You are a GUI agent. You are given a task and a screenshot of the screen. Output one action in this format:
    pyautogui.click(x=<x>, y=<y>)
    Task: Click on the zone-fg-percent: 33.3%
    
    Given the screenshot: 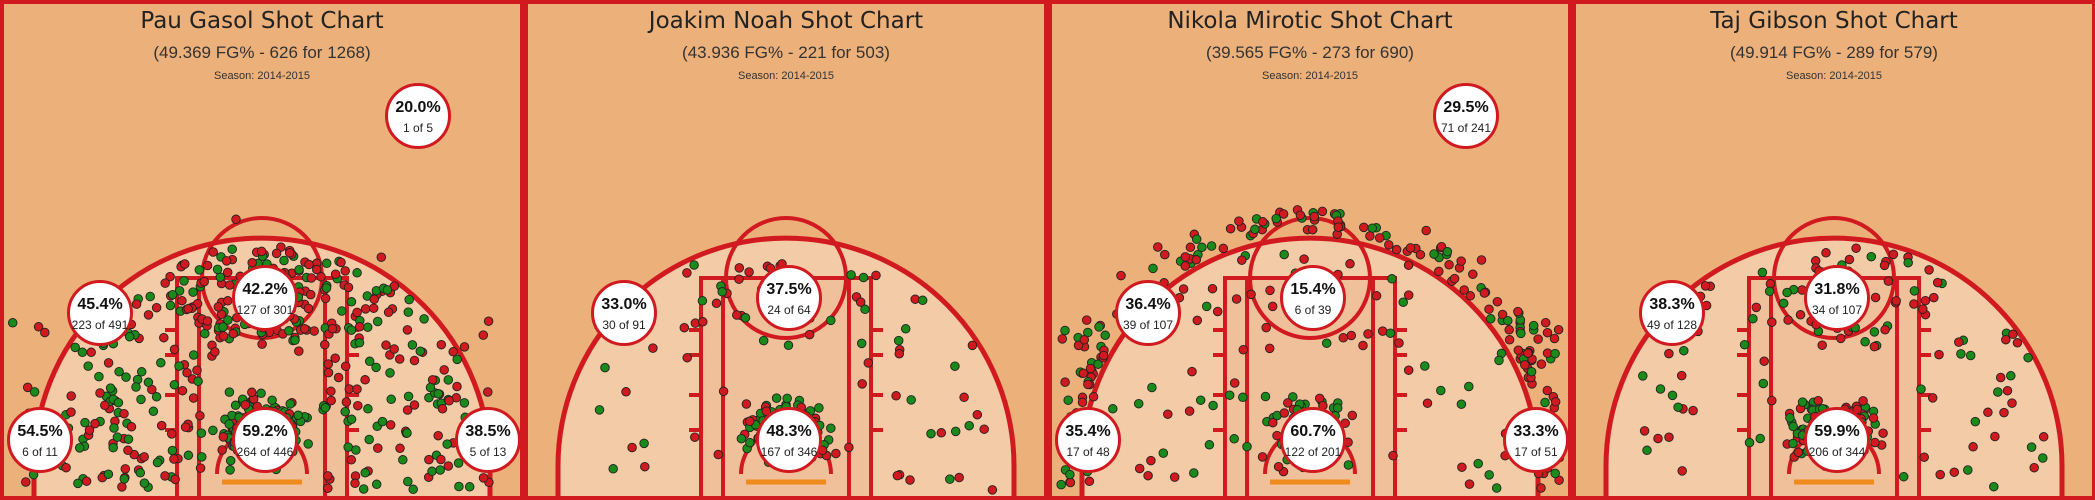 What is the action you would take?
    pyautogui.click(x=1536, y=432)
    